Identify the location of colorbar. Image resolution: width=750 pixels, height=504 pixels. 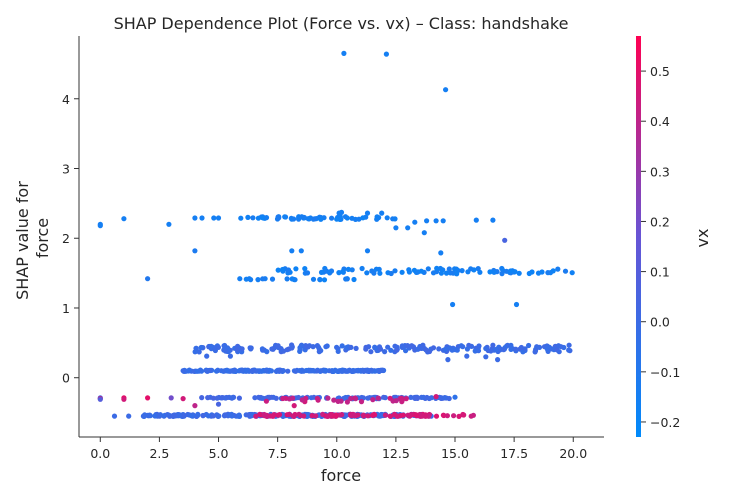
(638, 236).